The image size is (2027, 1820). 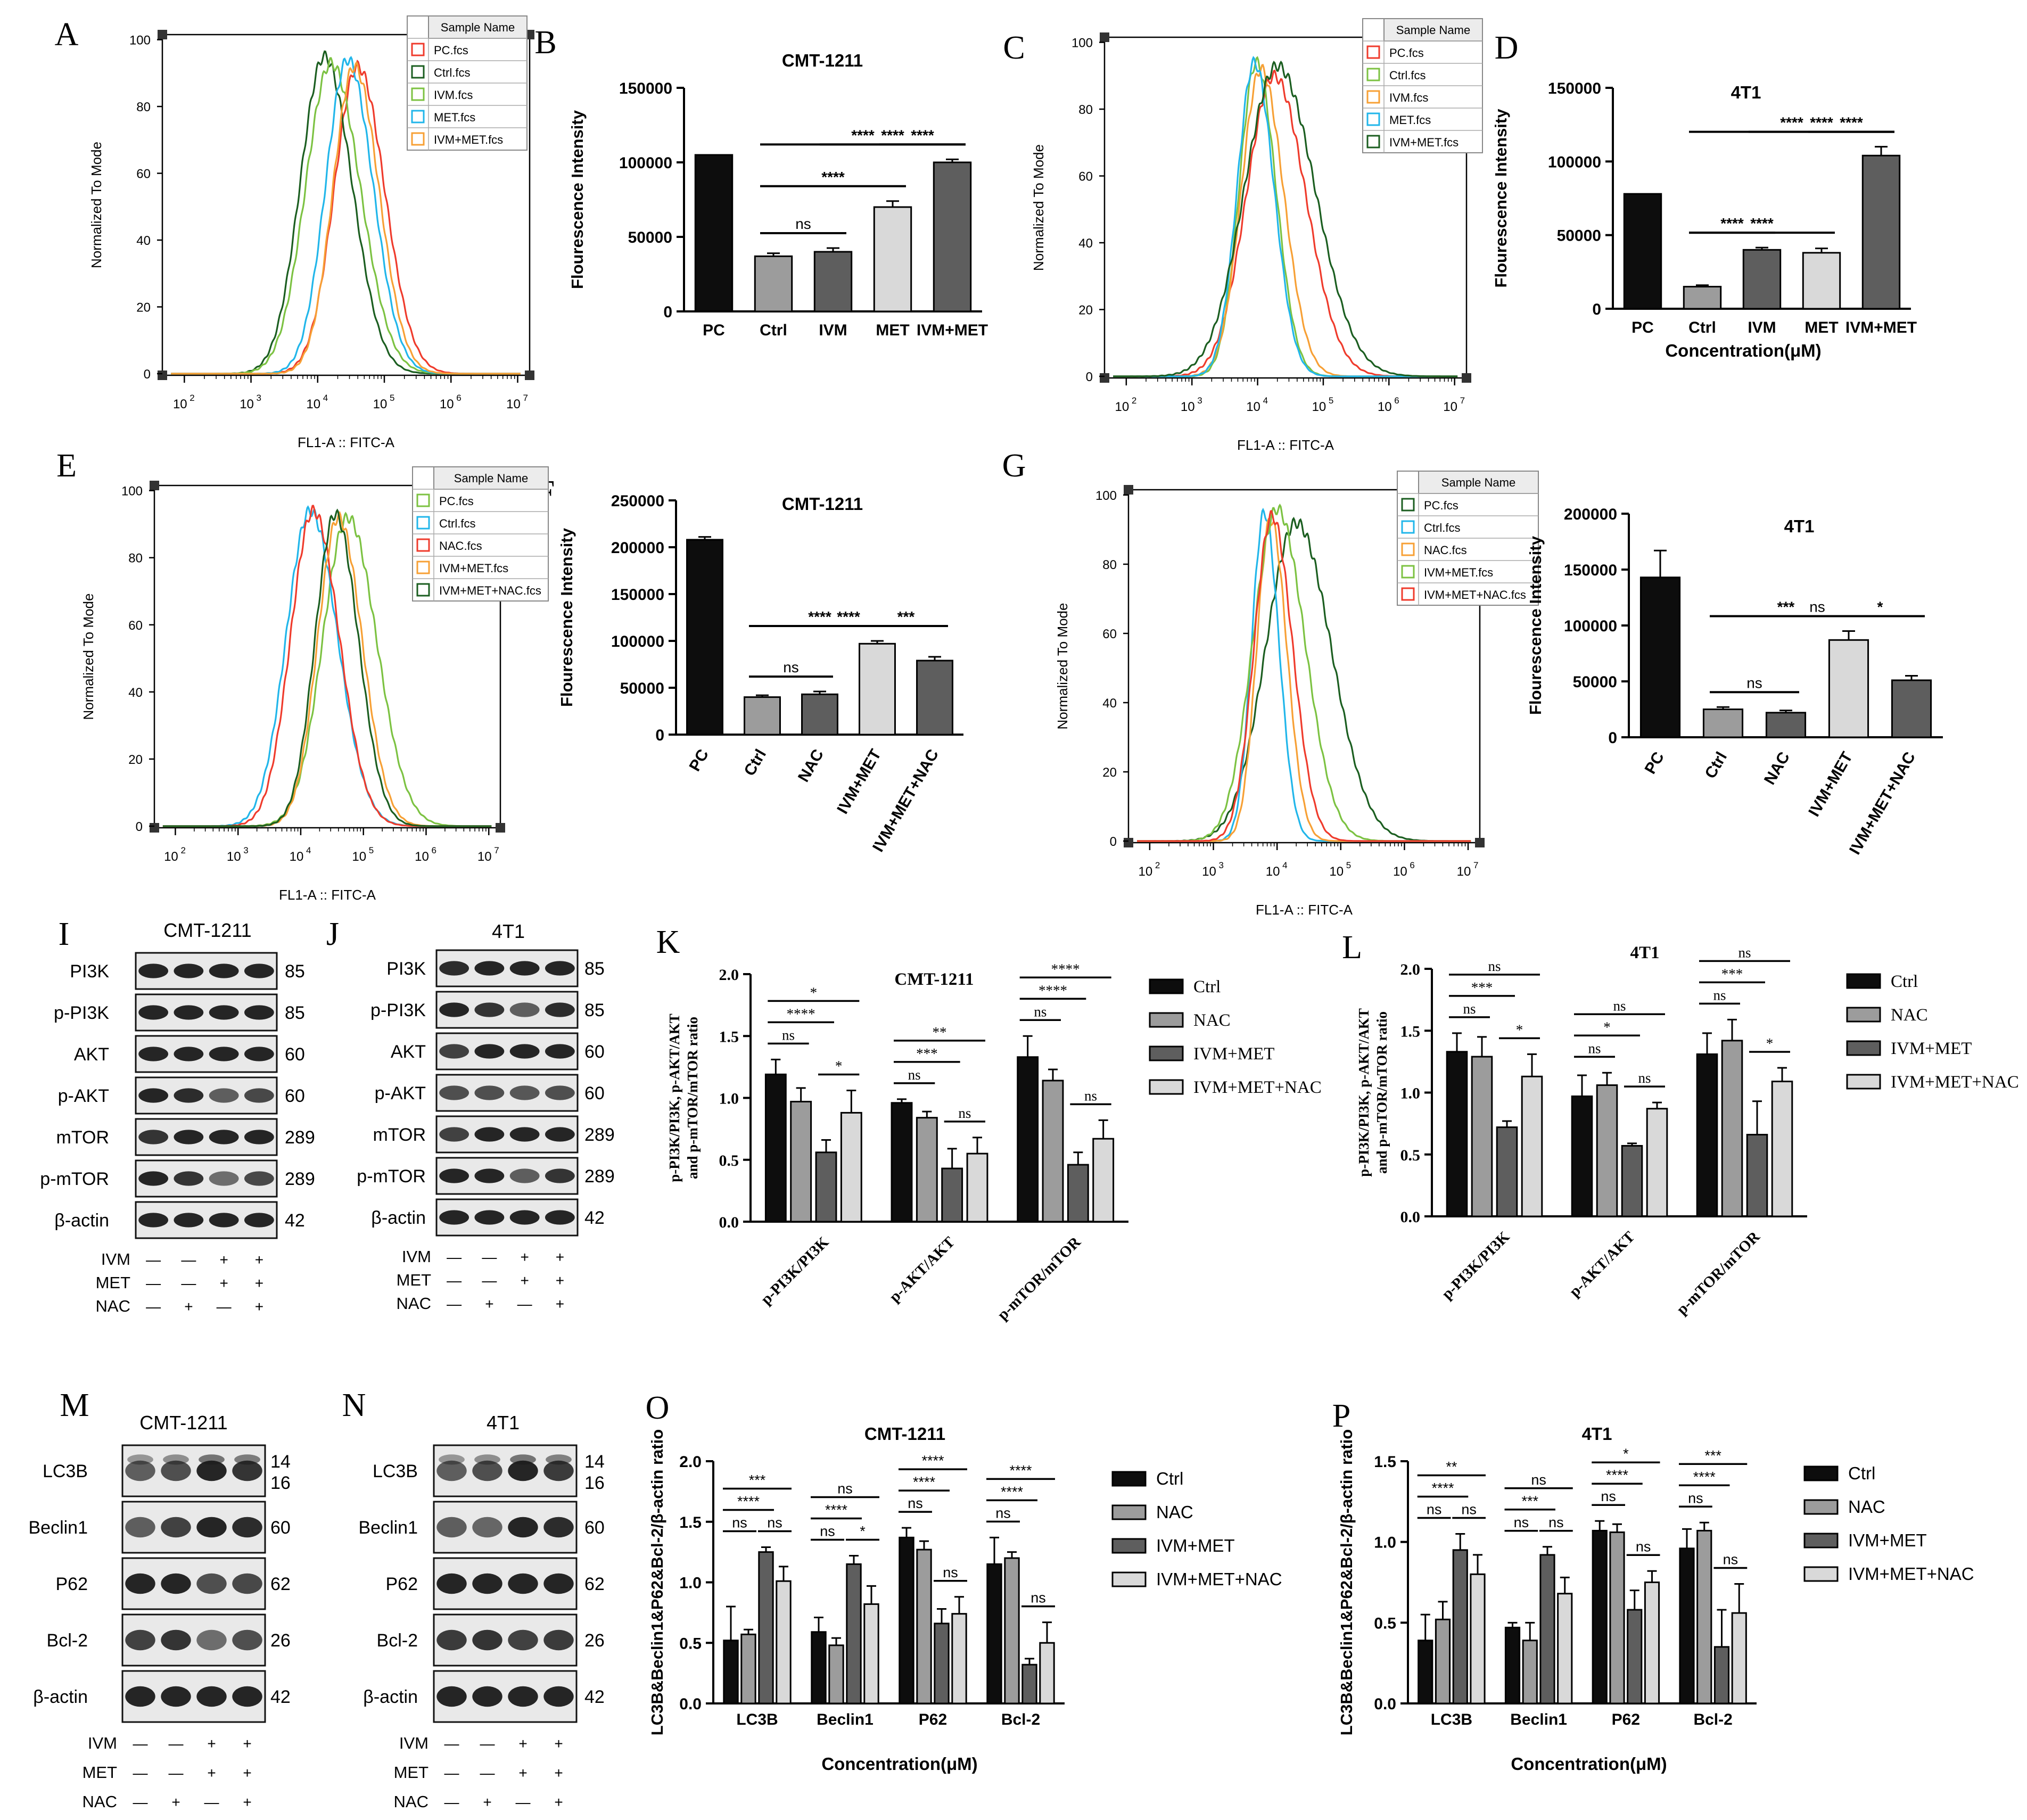 What do you see at coordinates (1166, 986) in the screenshot?
I see `legend-swatch-Ctrl` at bounding box center [1166, 986].